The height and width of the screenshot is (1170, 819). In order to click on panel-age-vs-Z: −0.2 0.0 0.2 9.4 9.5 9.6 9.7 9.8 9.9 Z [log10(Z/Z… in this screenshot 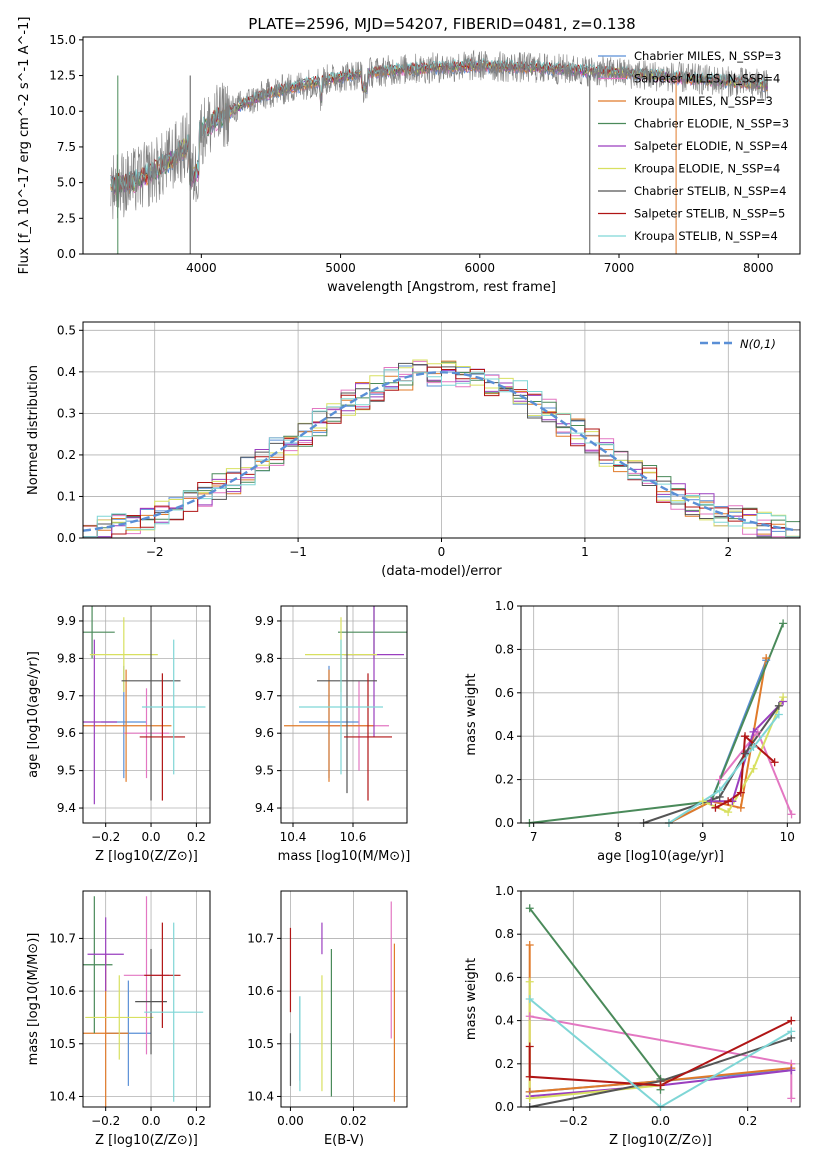, I will do `click(118, 734)`.